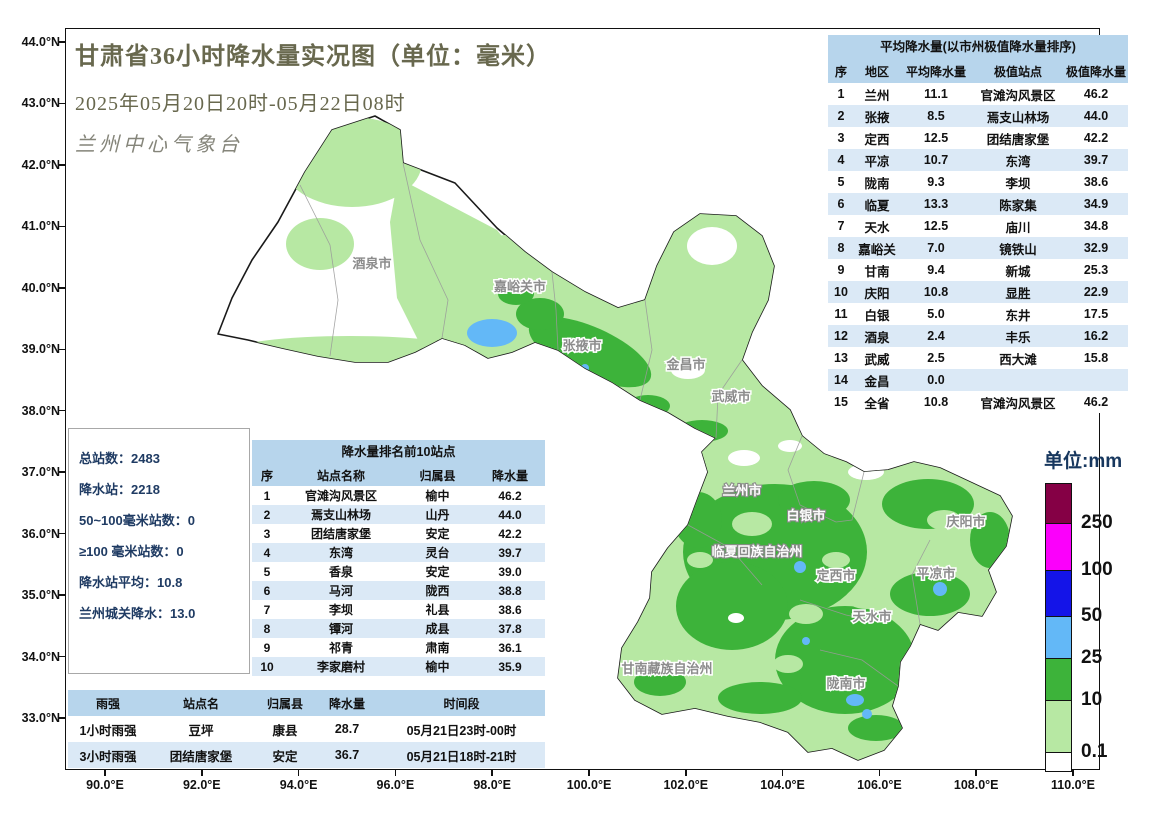 This screenshot has height=813, width=1165. Describe the element at coordinates (841, 336) in the screenshot. I see `table-cell: 12` at that location.